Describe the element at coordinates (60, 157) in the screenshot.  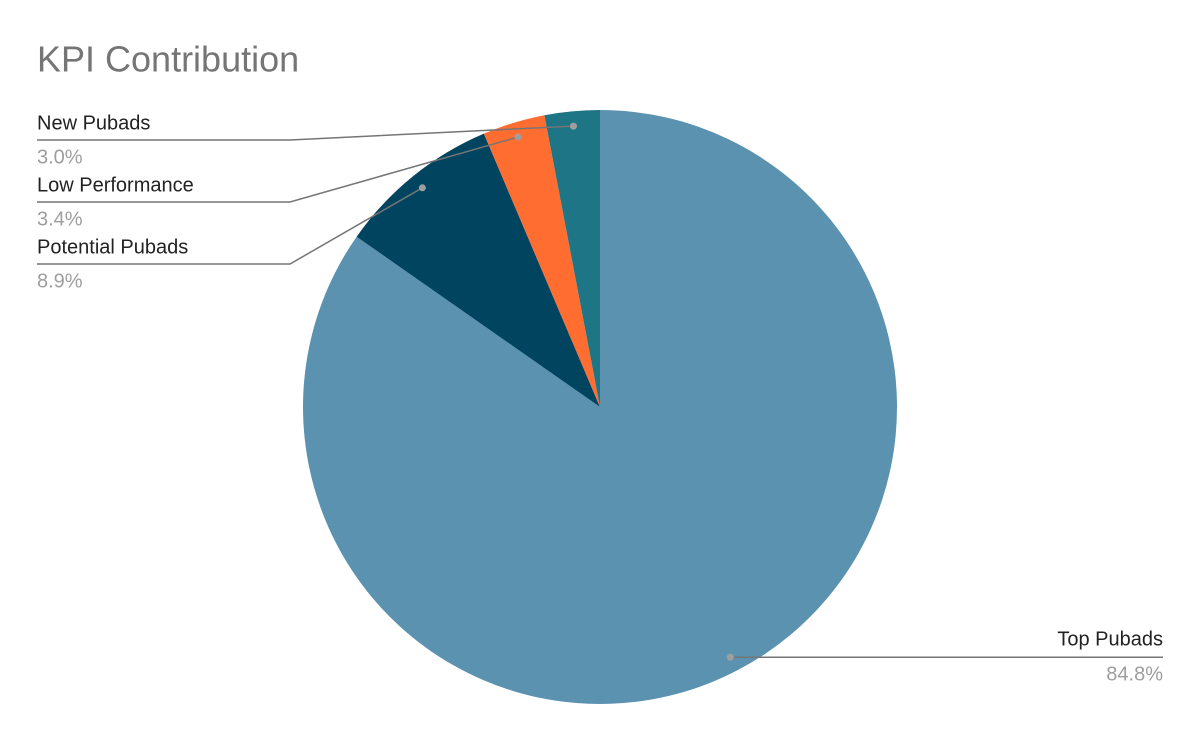
I see `slice-value-label: 3.0%` at that location.